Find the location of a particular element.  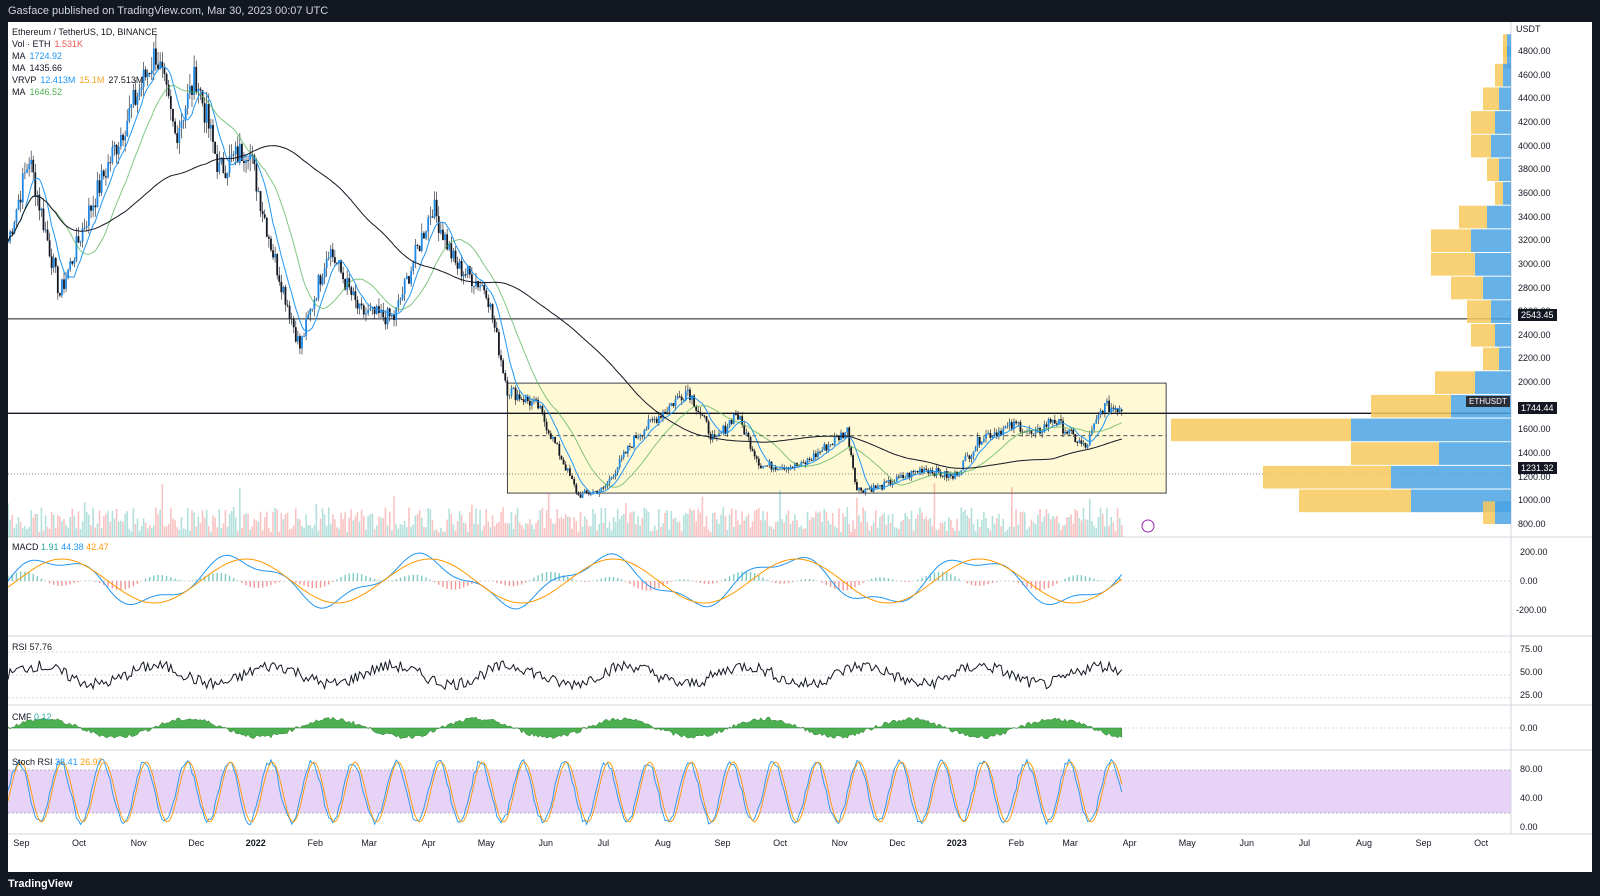

tradingview-logo: TradingView is located at coordinates (40, 884).